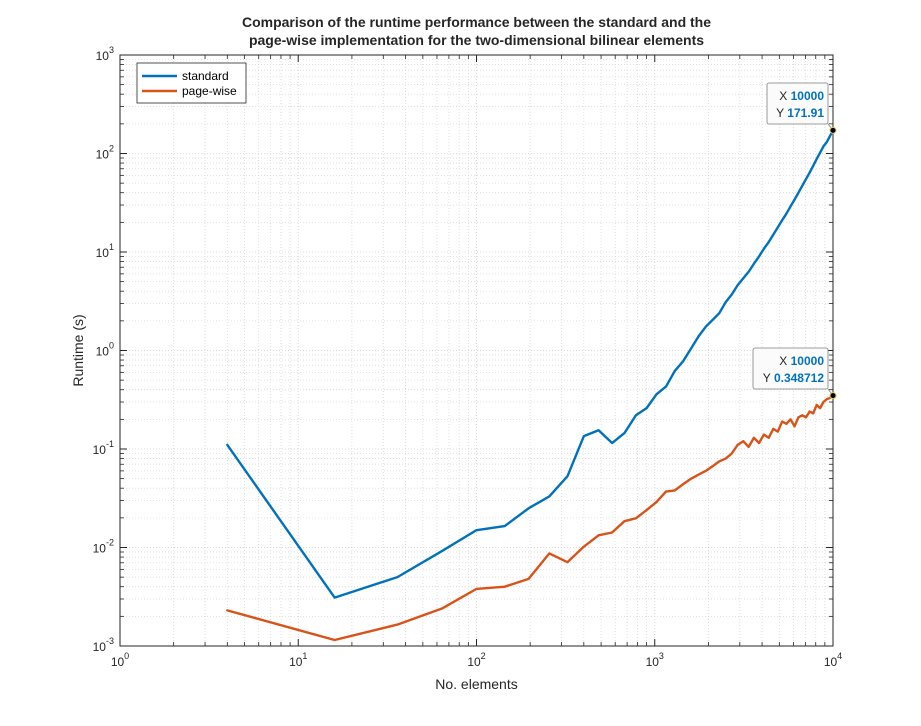 Image resolution: width=921 pixels, height=726 pixels. Describe the element at coordinates (103, 645) in the screenshot. I see `y-tick-label: 10⁻³` at that location.